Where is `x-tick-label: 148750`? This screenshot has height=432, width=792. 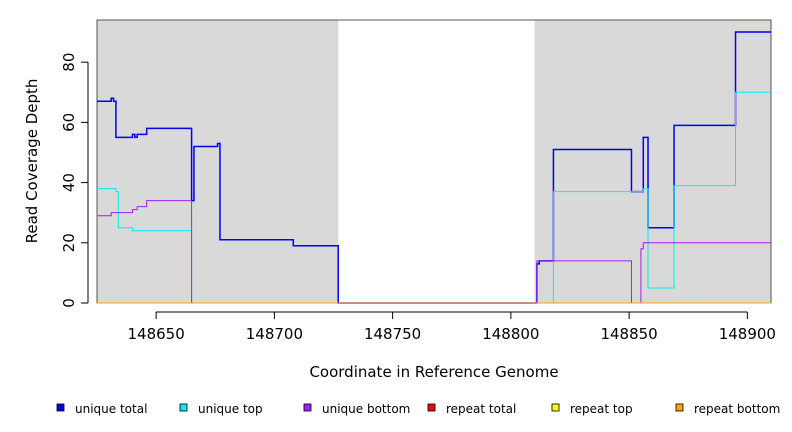
x-tick-label: 148750 is located at coordinates (392, 334).